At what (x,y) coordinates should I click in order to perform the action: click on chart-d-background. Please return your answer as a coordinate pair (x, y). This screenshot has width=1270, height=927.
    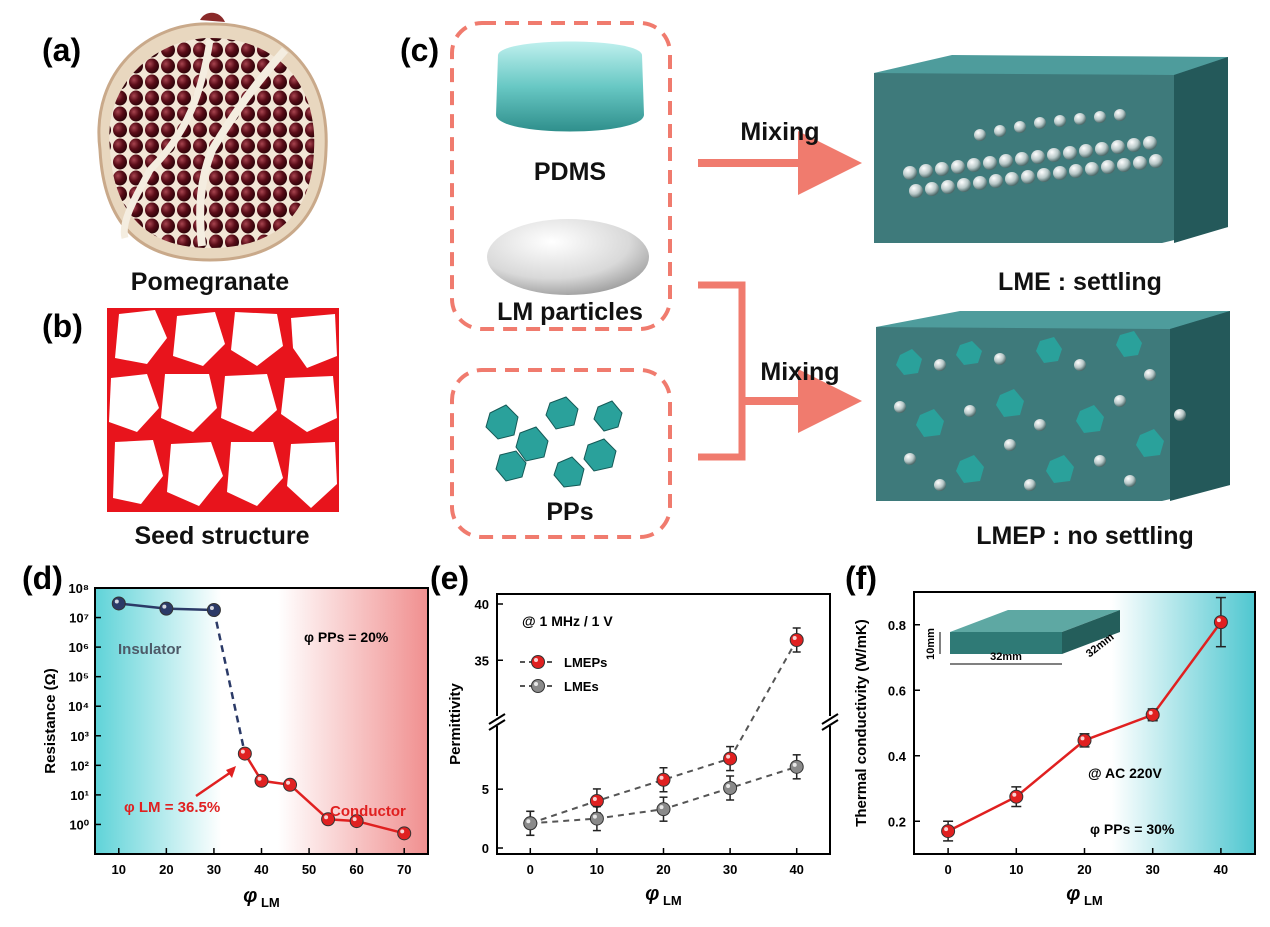
    Looking at the image, I should click on (261, 721).